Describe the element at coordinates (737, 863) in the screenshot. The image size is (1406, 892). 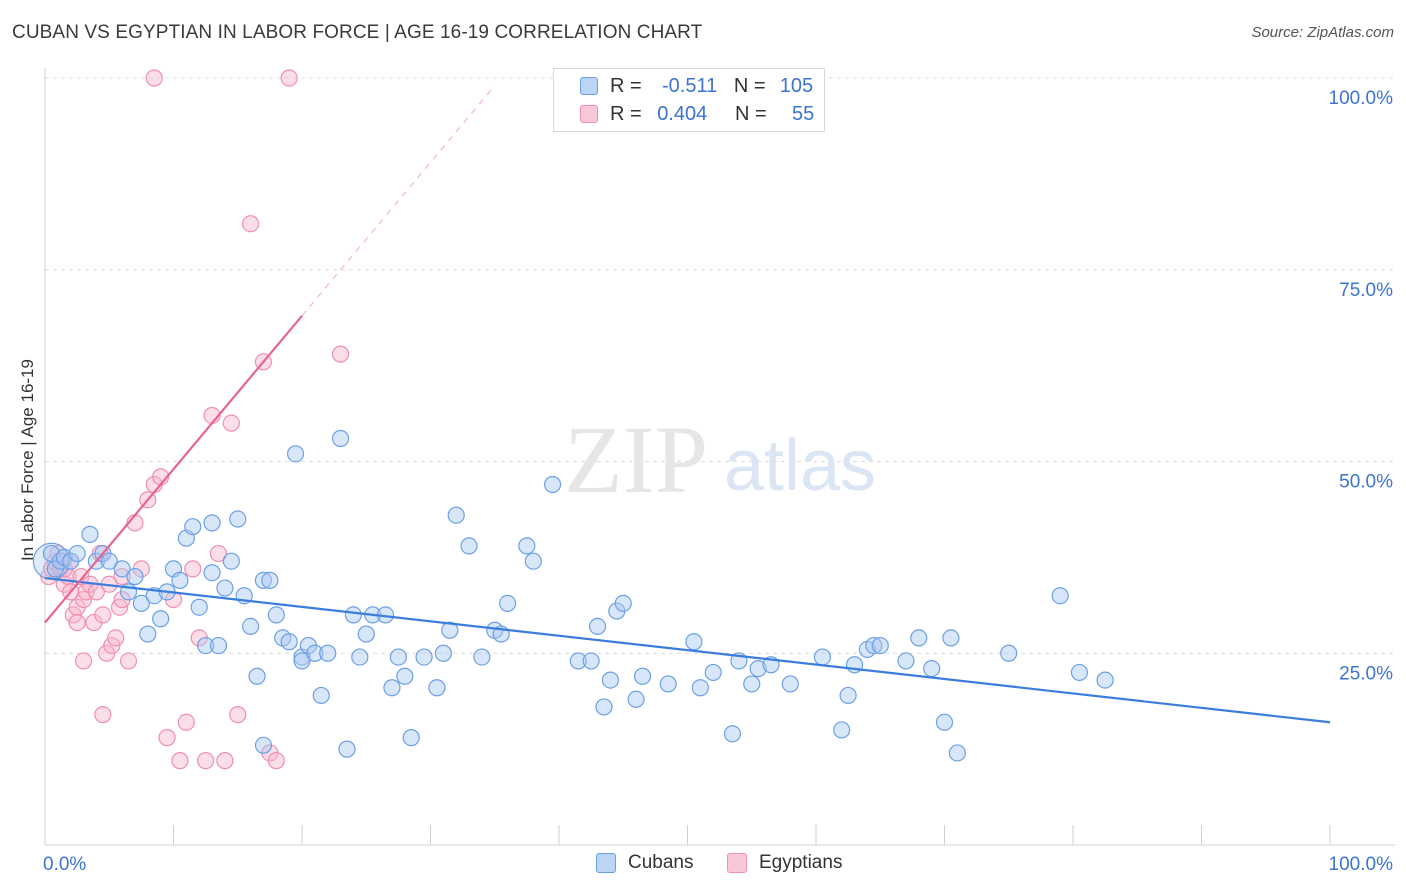
I see `series-swatch-egyptians` at that location.